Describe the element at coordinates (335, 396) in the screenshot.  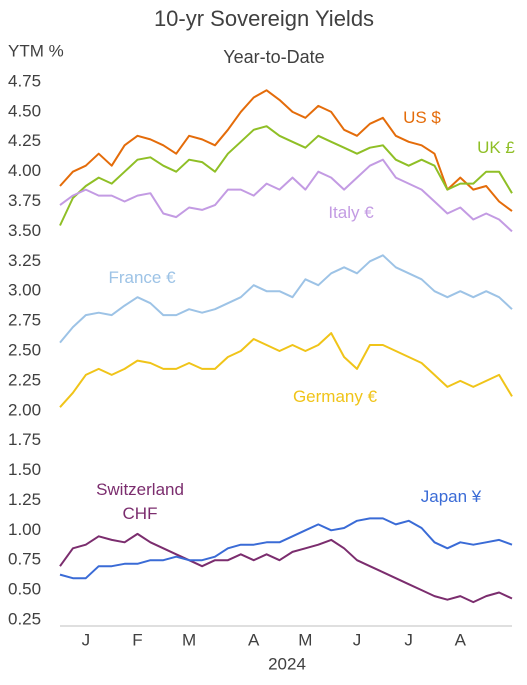
I see `series-label: Germany €` at that location.